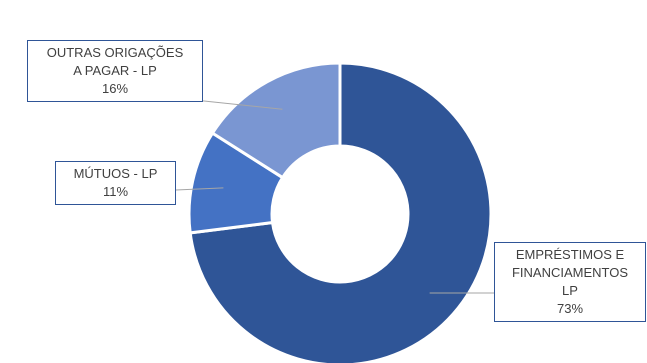 This screenshot has width=647, height=363. What do you see at coordinates (115, 191) in the screenshot?
I see `callout-mutuos-value: 11%` at bounding box center [115, 191].